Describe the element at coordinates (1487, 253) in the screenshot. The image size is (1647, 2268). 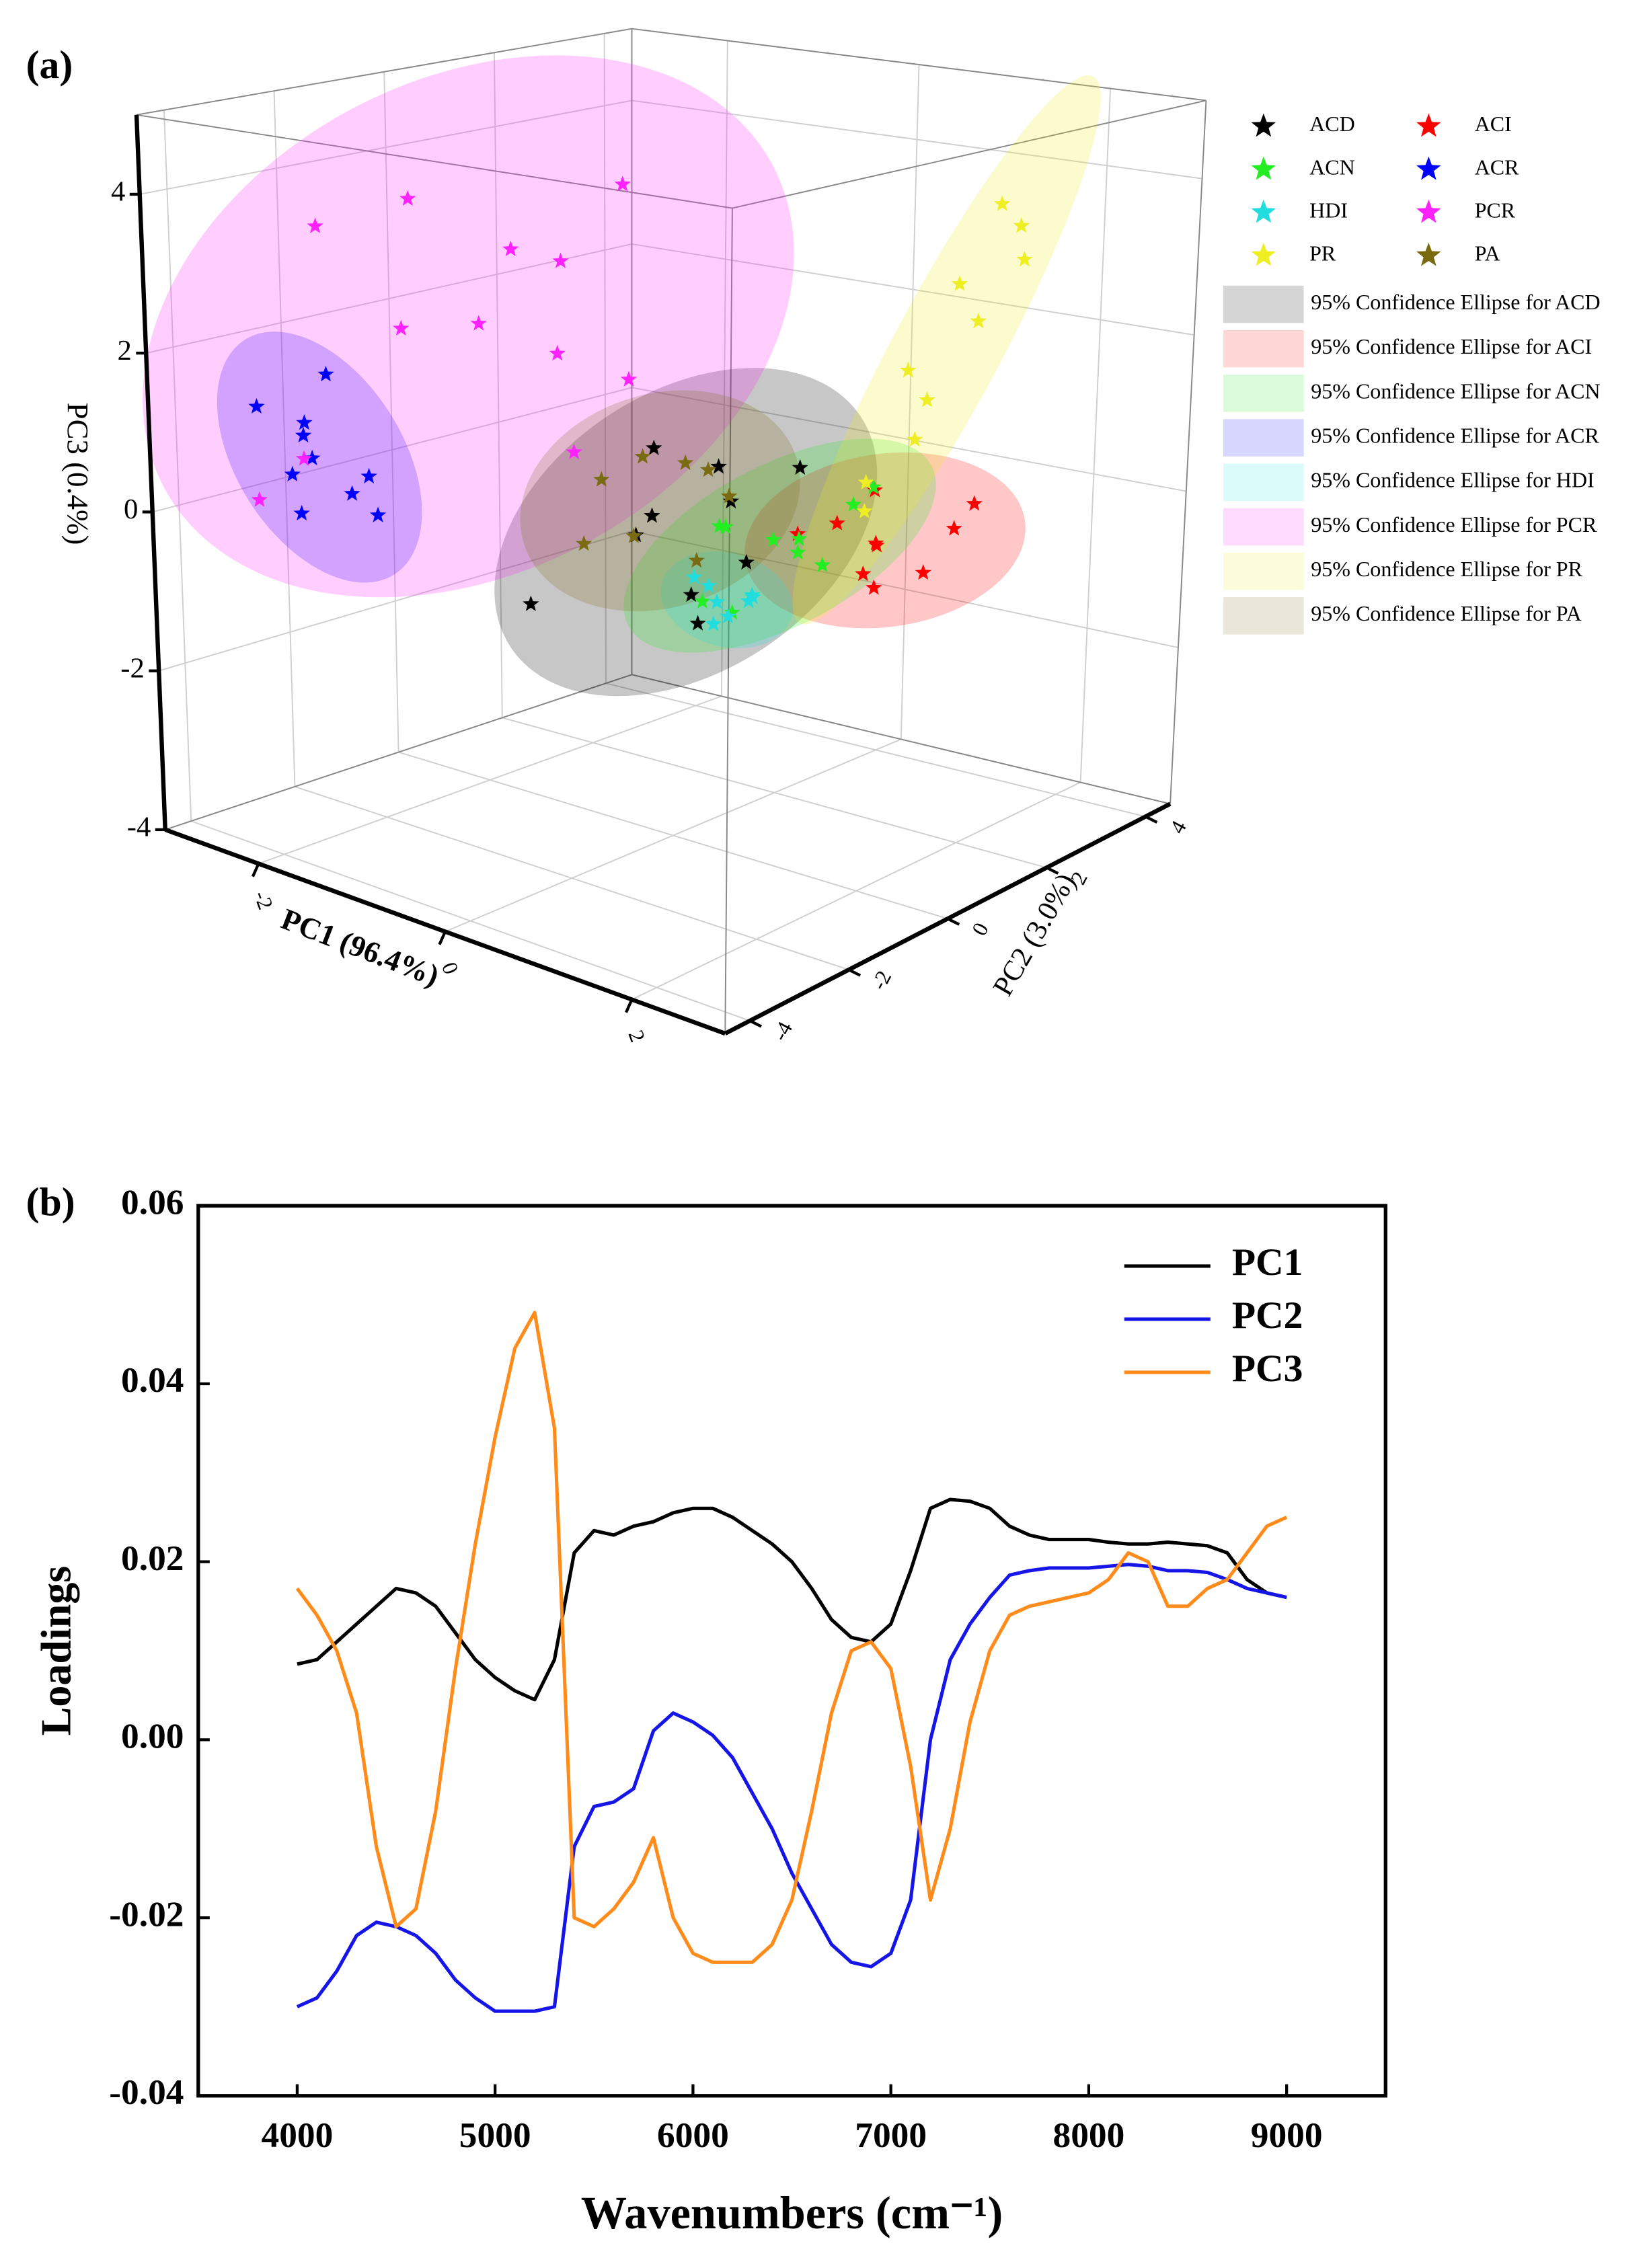
I see `legend-label: PA` at that location.